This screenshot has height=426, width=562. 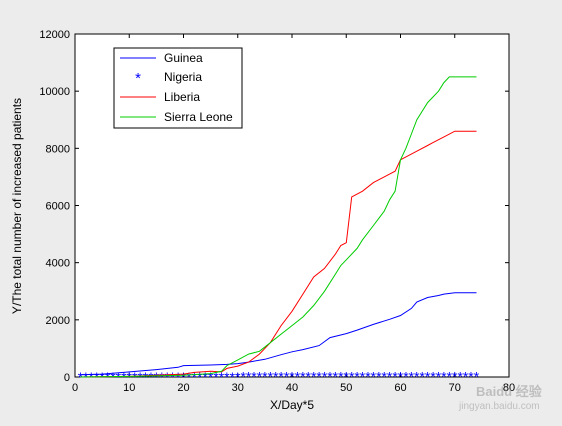 I want to click on legend: Guinea * Nigeria Liberia Sierra Leone, so click(x=178, y=88).